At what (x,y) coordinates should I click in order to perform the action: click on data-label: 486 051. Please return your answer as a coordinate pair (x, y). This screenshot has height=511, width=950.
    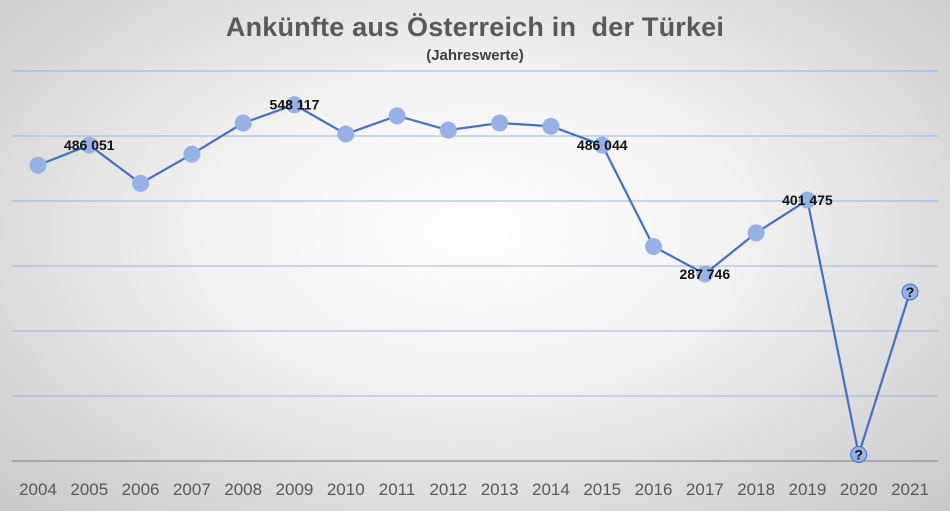
    Looking at the image, I should click on (89, 145).